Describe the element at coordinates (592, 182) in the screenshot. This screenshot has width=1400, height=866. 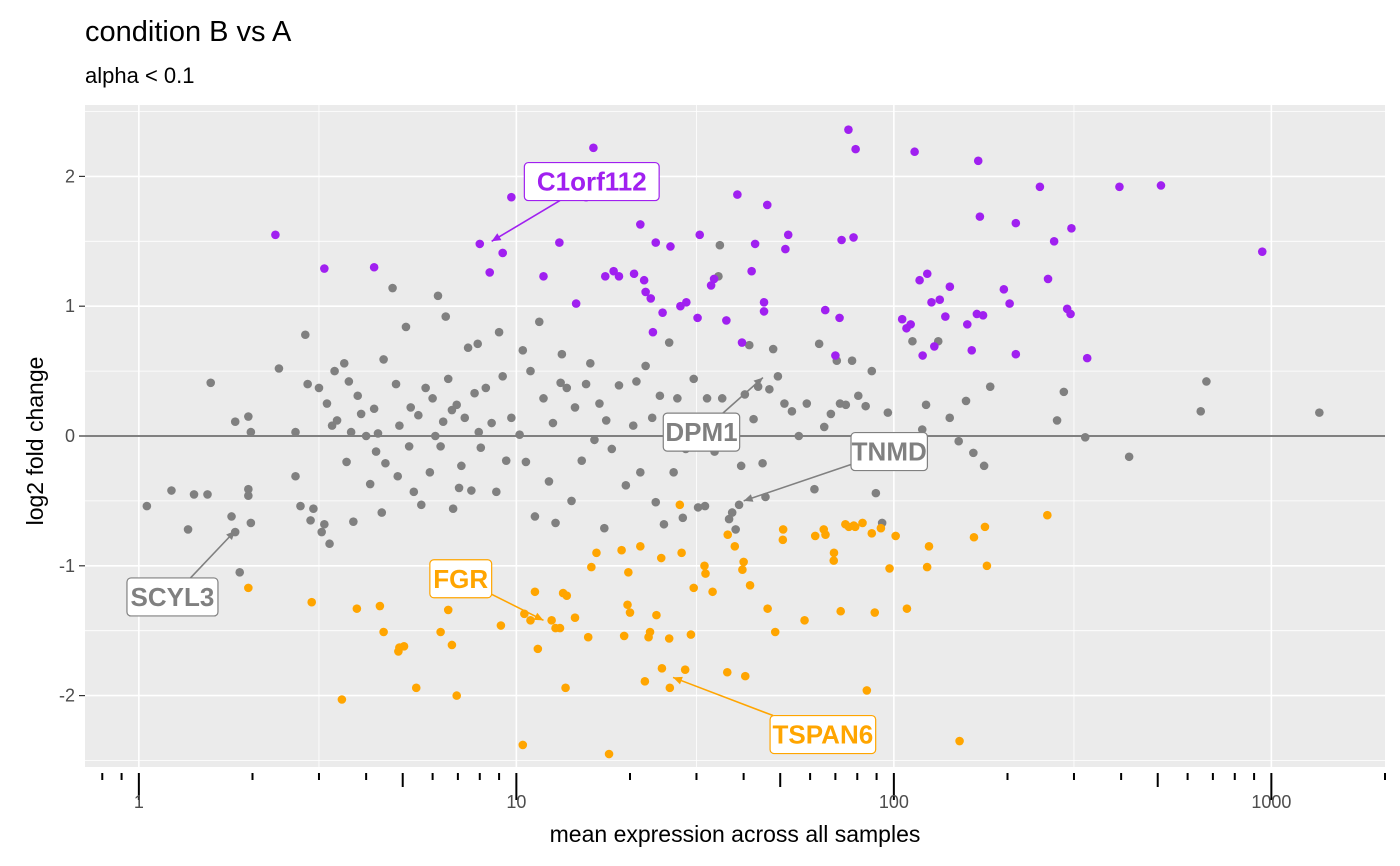
I see `label-text: C1orf112` at that location.